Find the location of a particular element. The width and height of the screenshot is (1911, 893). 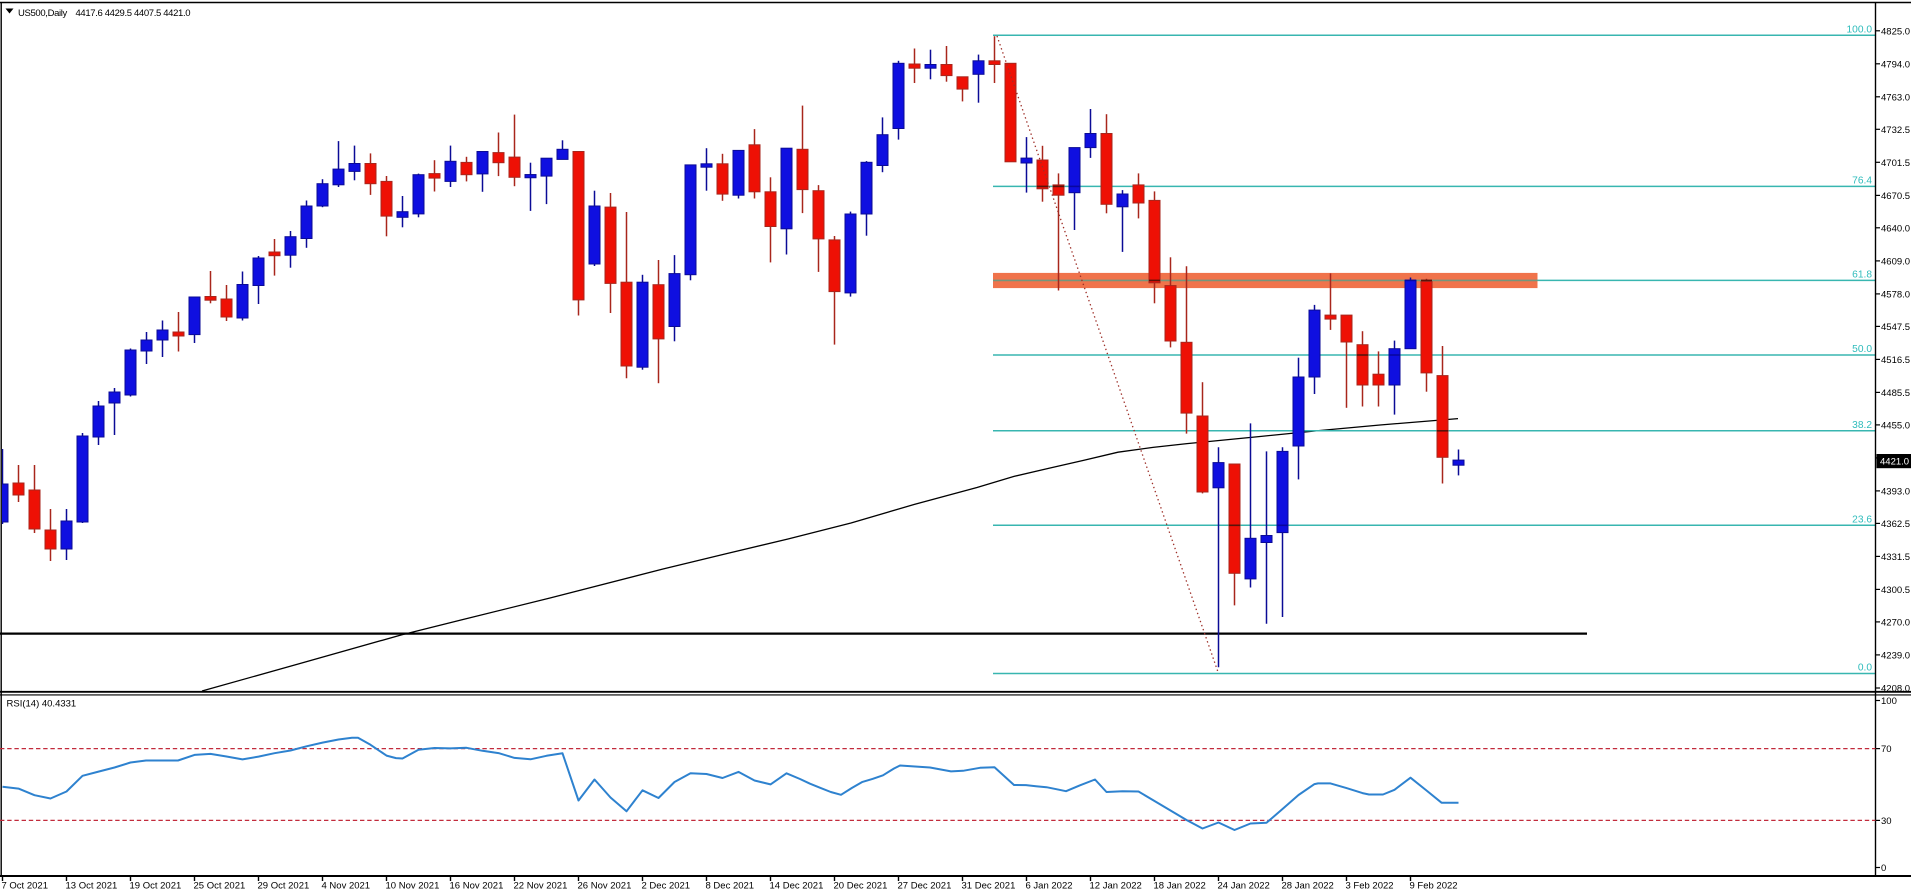

svg-text: 4393.0 is located at coordinates (1895, 491).